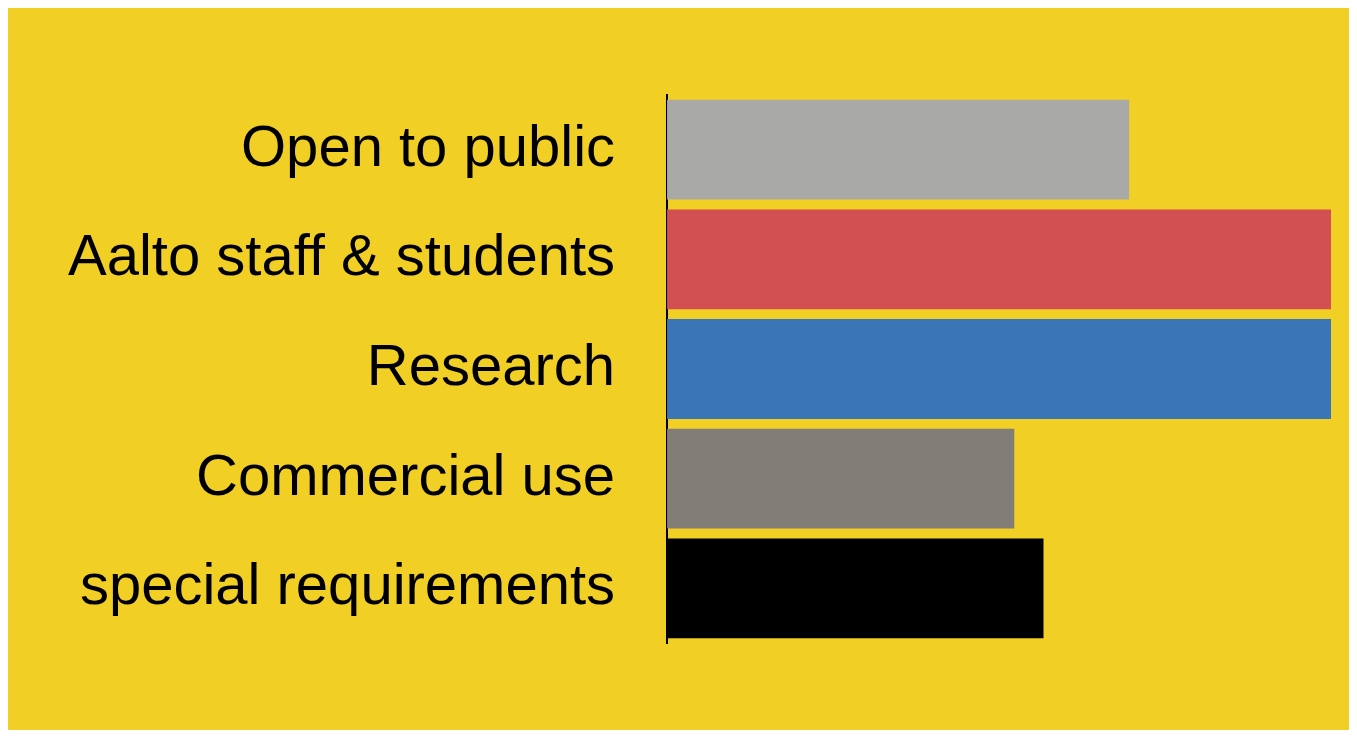 Image resolution: width=1357 pixels, height=738 pixels. I want to click on y-tick-label: Aalto staff & students, so click(341, 255).